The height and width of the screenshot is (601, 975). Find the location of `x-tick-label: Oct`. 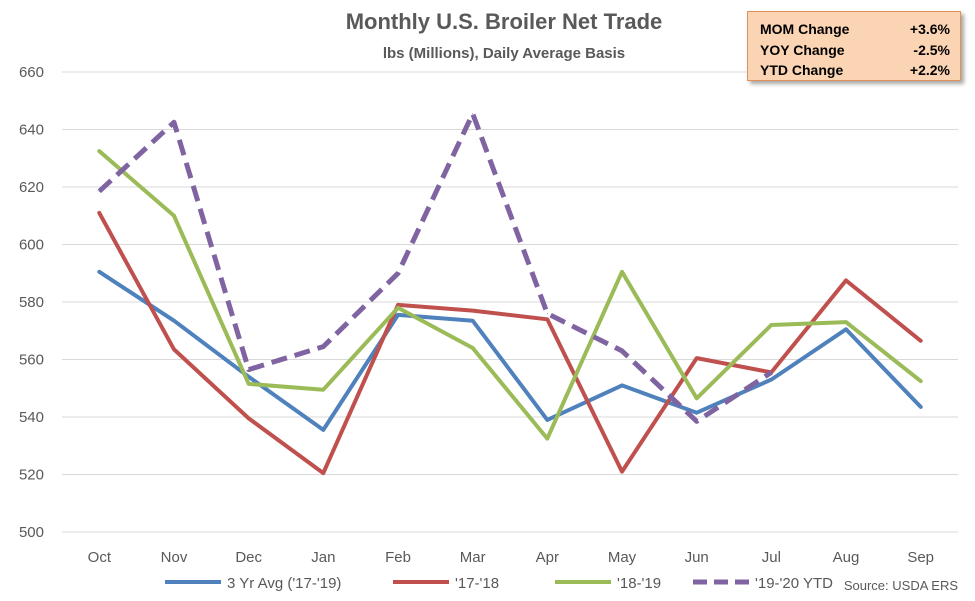

x-tick-label: Oct is located at coordinates (100, 557).